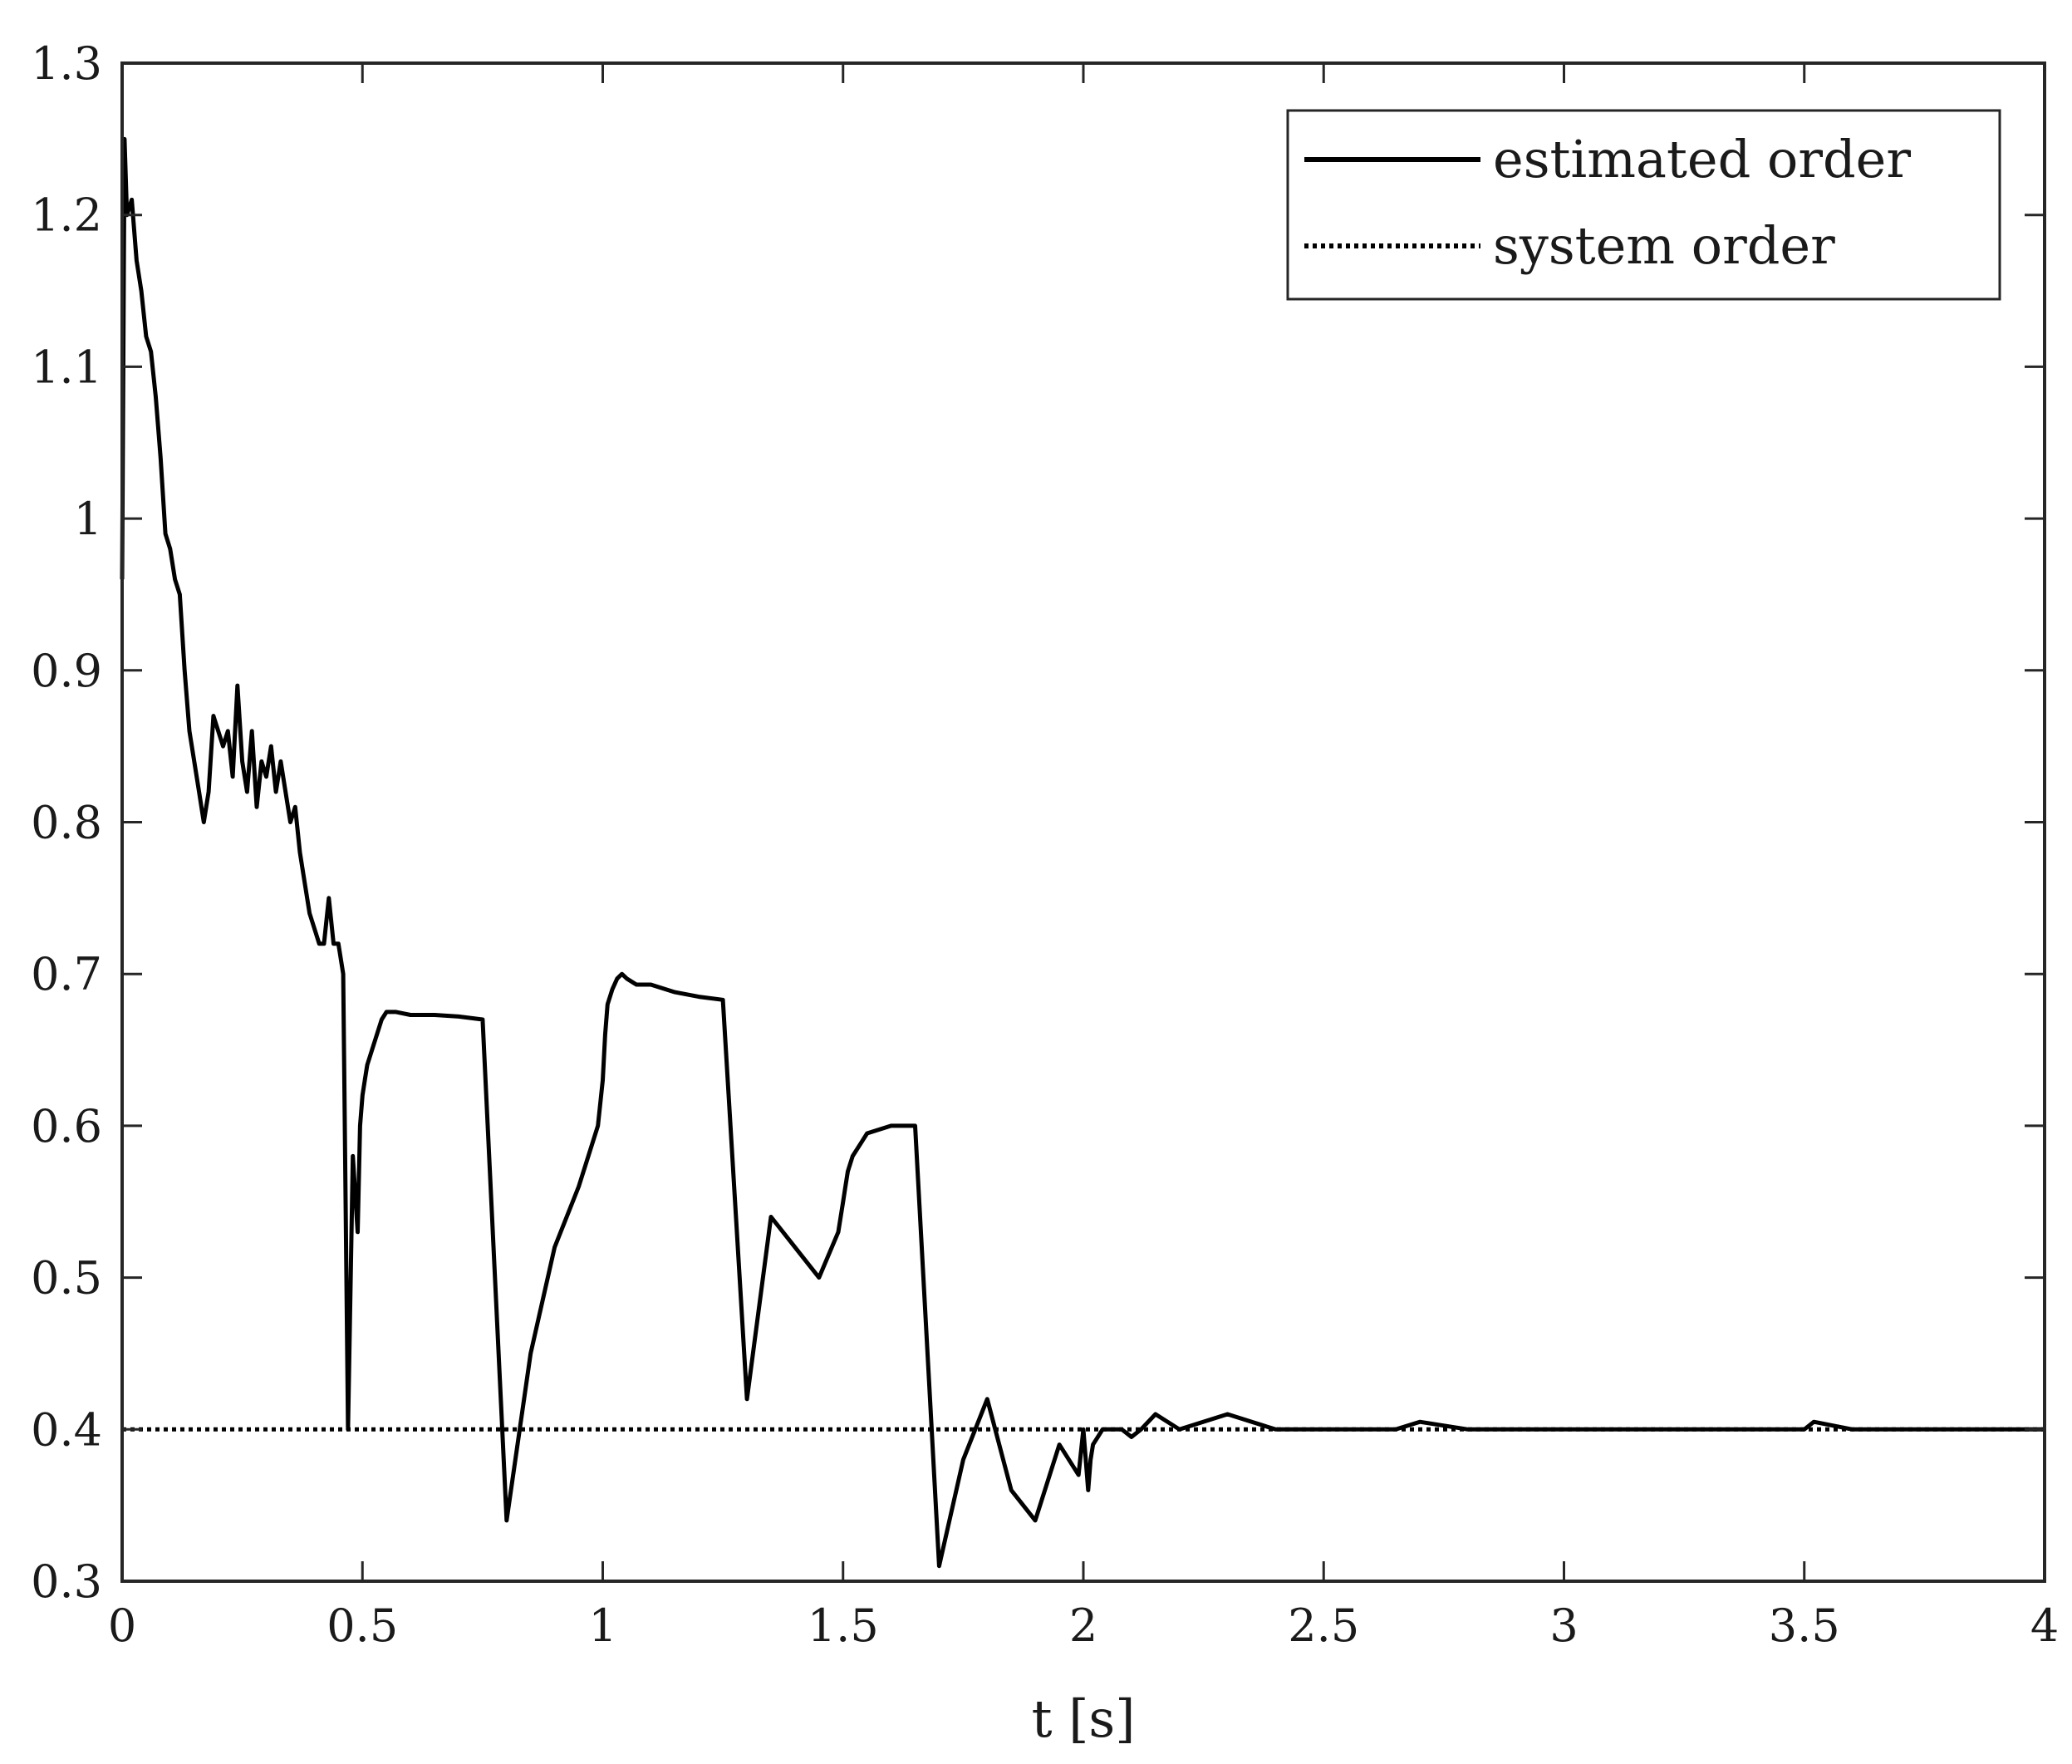 This screenshot has width=2072, height=1764. I want to click on x-tick-label: 2.5, so click(1324, 1625).